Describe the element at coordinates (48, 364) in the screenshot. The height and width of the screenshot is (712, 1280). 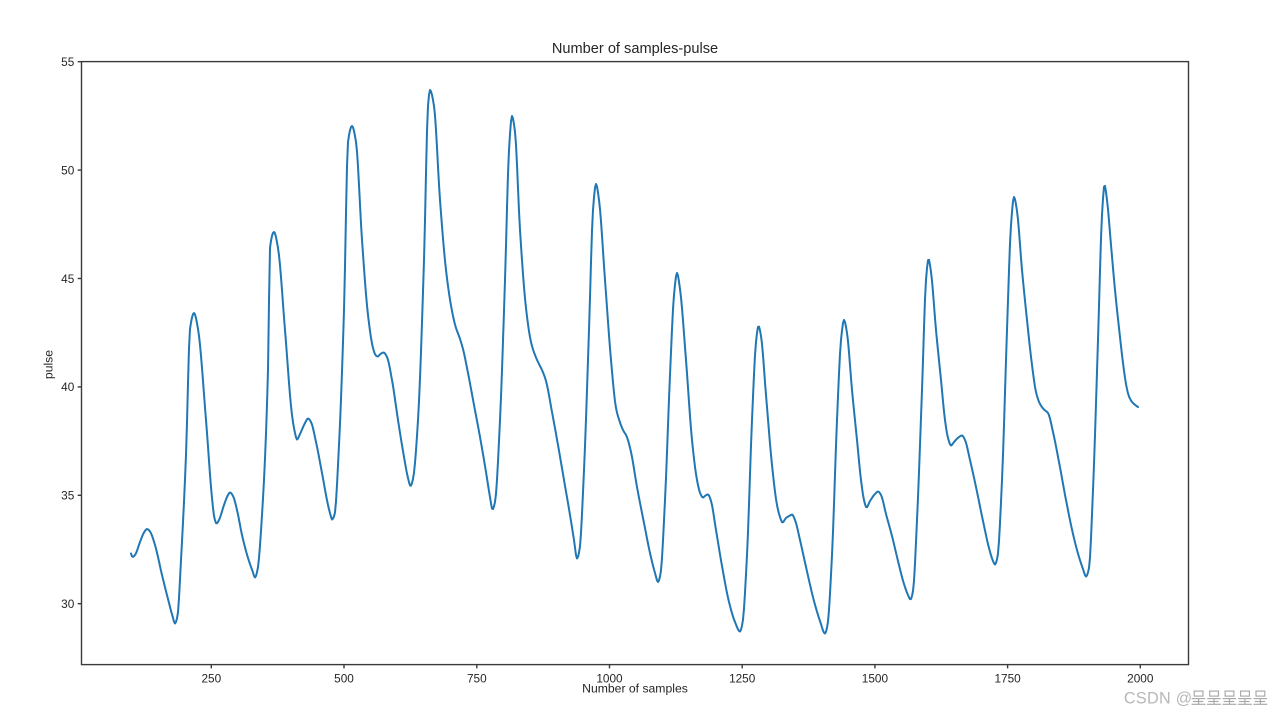
I see `svg-text: pulse` at that location.